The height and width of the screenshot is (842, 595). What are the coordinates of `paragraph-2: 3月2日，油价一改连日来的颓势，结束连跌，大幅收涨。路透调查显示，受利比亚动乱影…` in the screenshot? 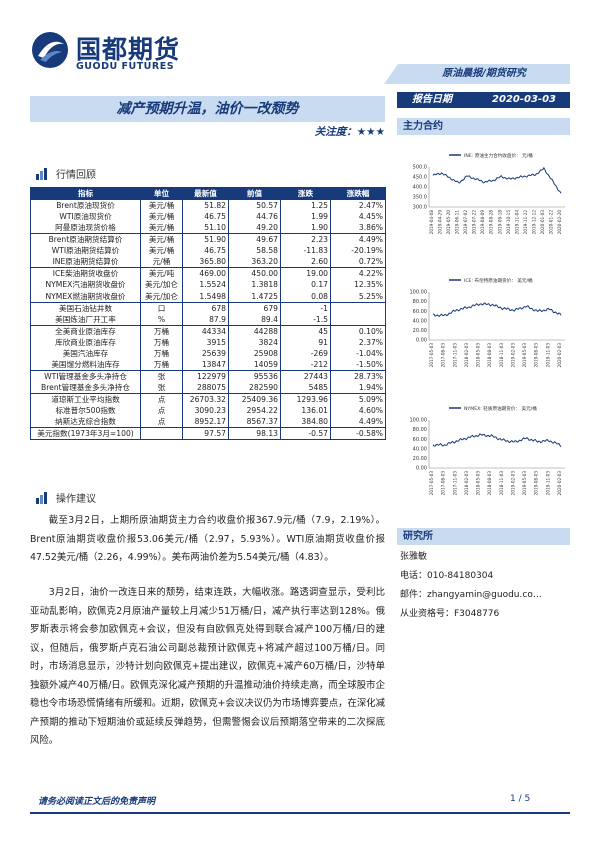 It's located at (207, 666).